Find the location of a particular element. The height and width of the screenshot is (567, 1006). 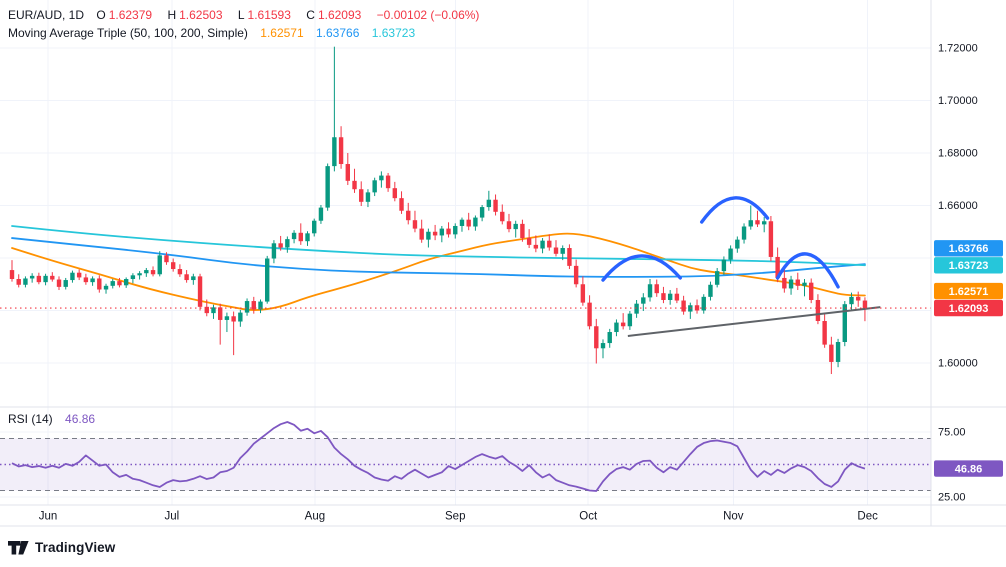

price-tick-label: 1.60000 is located at coordinates (958, 364).